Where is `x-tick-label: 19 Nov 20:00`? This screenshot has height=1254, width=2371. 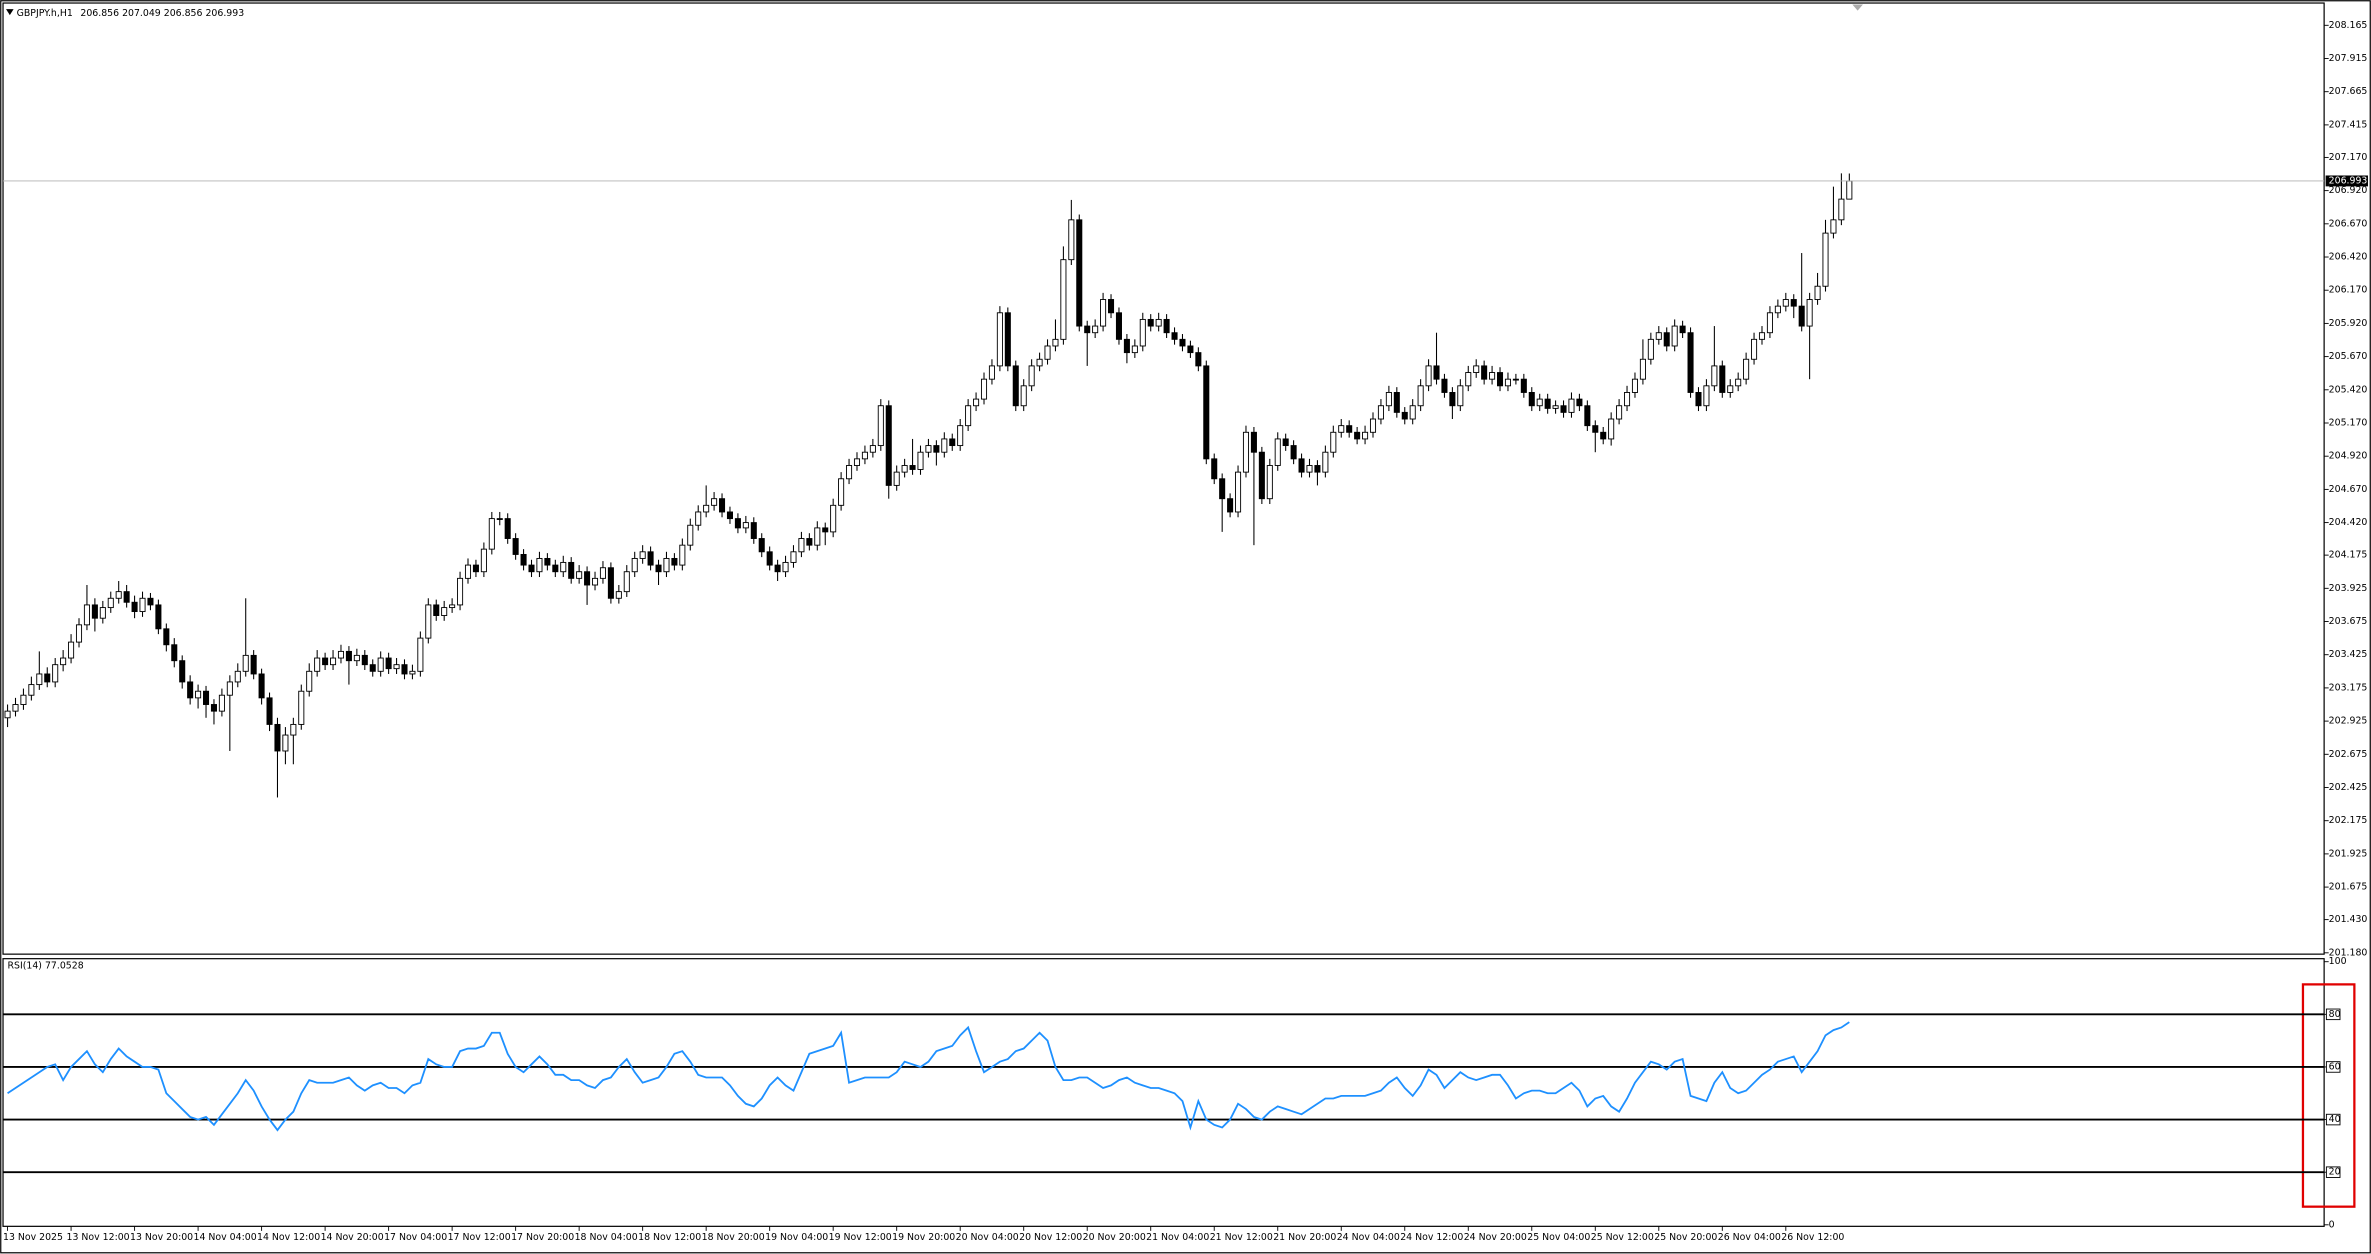 x-tick-label: 19 Nov 20:00 is located at coordinates (923, 1237).